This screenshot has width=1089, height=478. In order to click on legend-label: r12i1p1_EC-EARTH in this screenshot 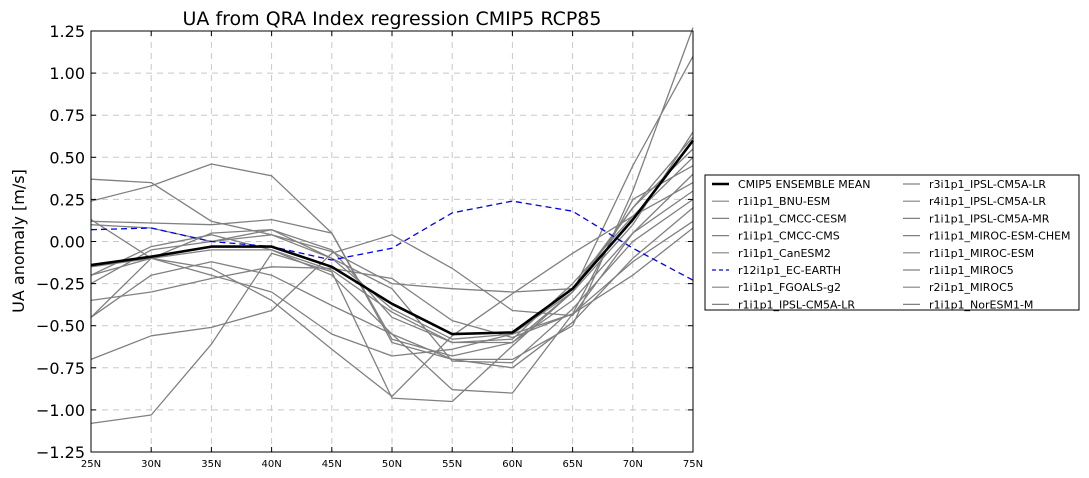, I will do `click(789, 270)`.